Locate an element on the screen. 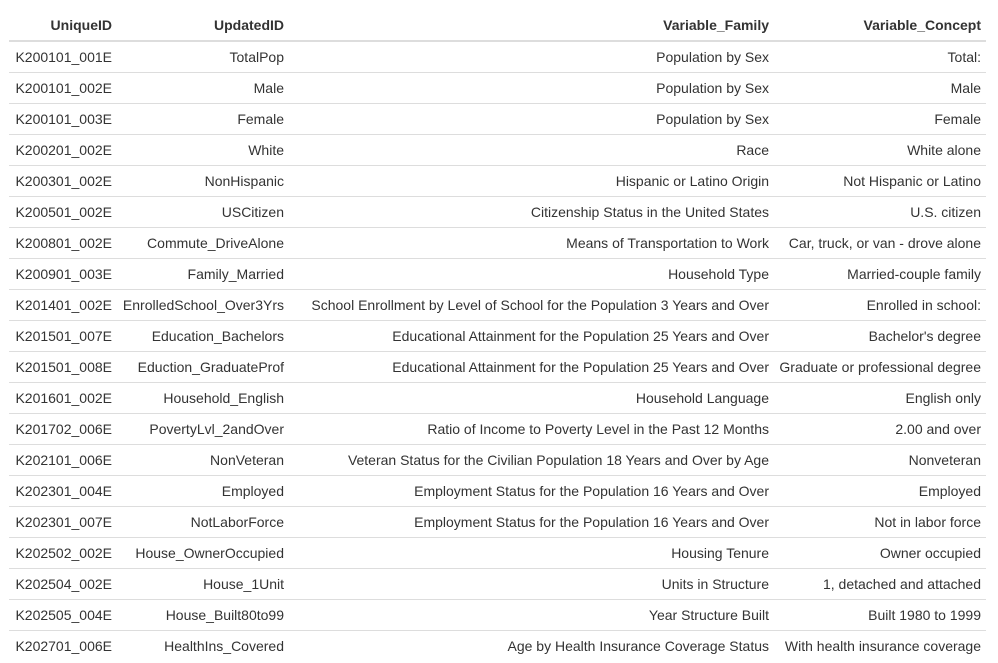  cell-uniqueid: K202301_007E is located at coordinates (63, 522).